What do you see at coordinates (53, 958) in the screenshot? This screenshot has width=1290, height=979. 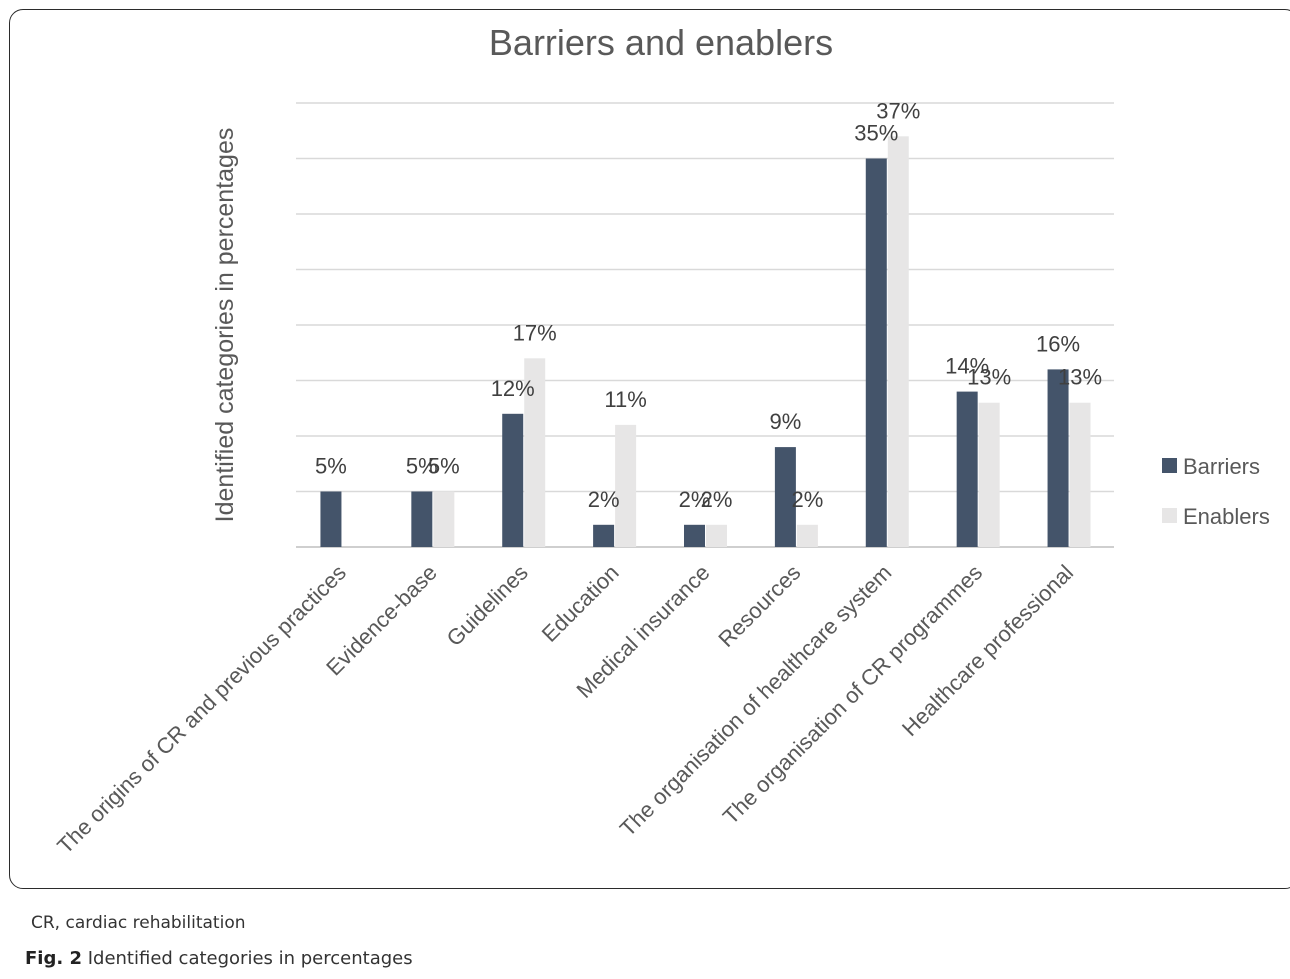 I see `caption-label: Fig. 2` at bounding box center [53, 958].